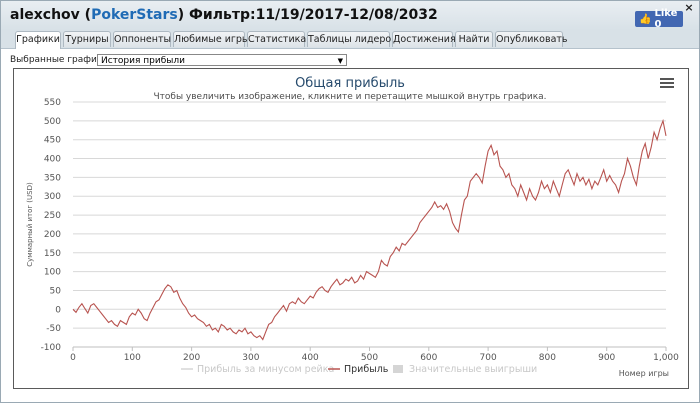 This screenshot has height=403, width=700. I want to click on tab-1: Турниры, so click(87, 39).